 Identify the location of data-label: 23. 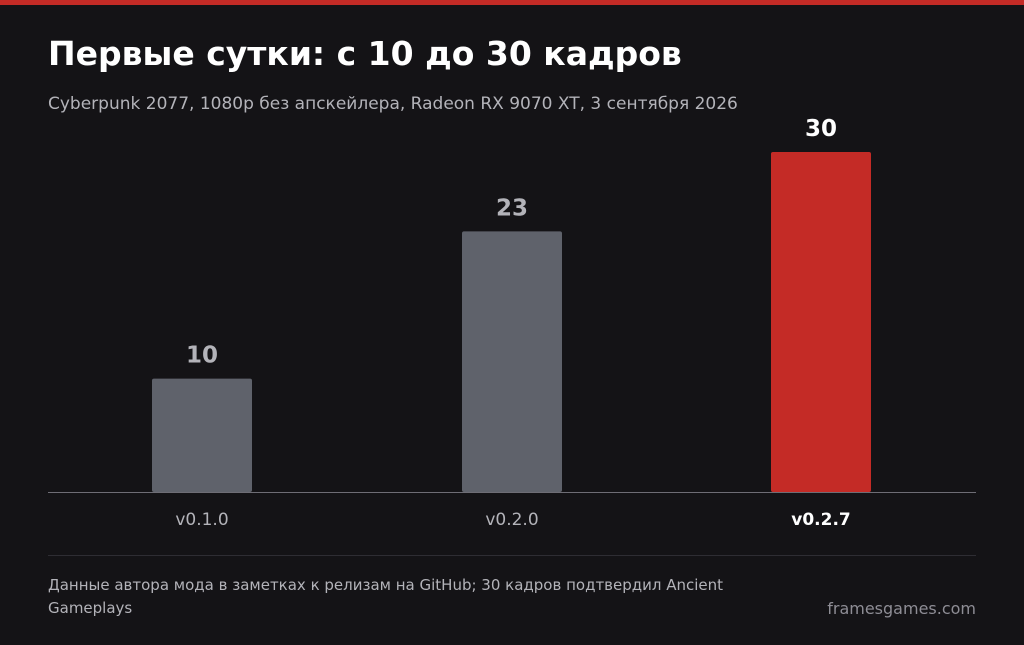
(512, 208).